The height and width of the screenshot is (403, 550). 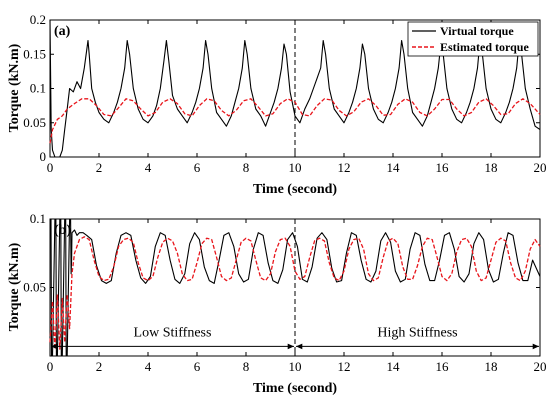 What do you see at coordinates (394, 366) in the screenshot?
I see `panel-b-x-tick-label-7: 14` at bounding box center [394, 366].